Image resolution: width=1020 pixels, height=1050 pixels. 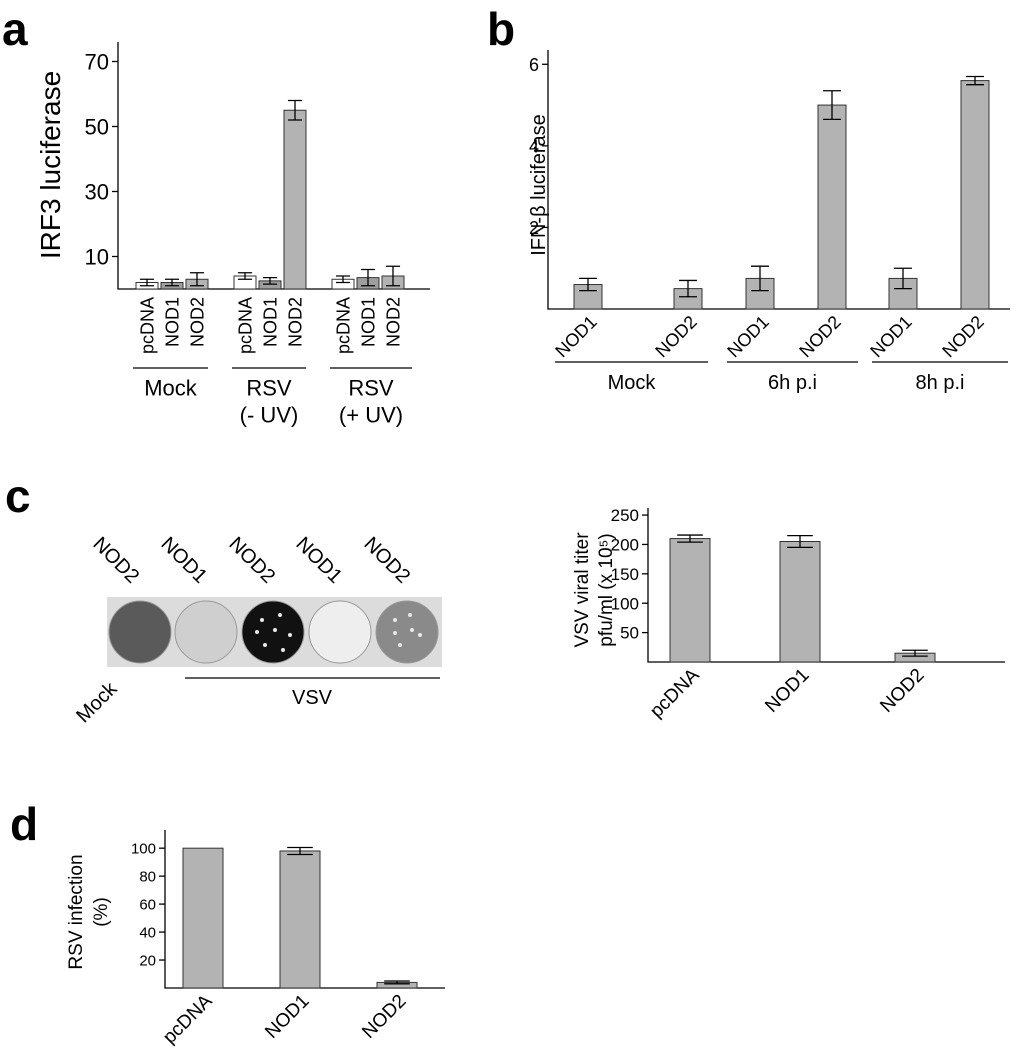 What do you see at coordinates (15, 29) in the screenshot?
I see `panel-letter: a` at bounding box center [15, 29].